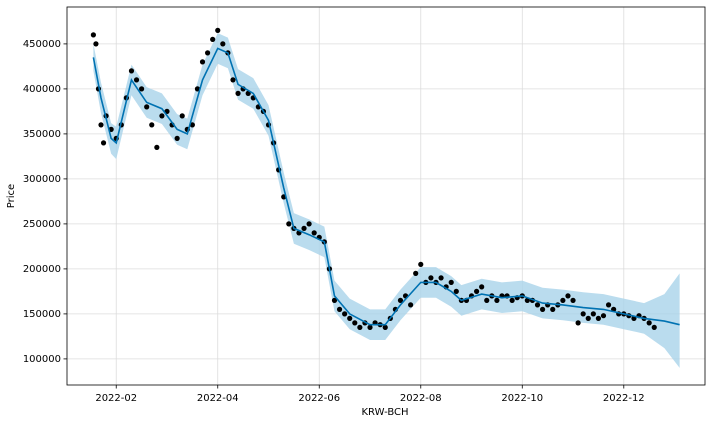  Describe the element at coordinates (42, 314) in the screenshot. I see `y-tick-label: 150000` at that location.